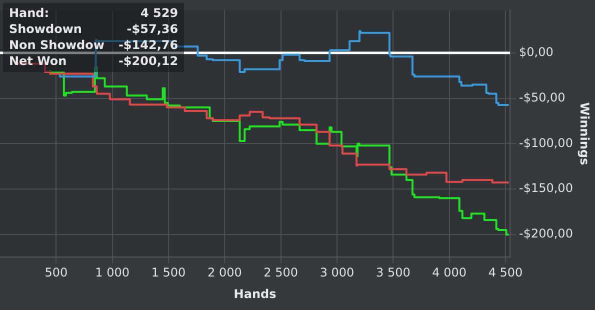 The image size is (595, 310). Describe the element at coordinates (393, 273) in the screenshot. I see `x-tick-label: 3 500` at that location.